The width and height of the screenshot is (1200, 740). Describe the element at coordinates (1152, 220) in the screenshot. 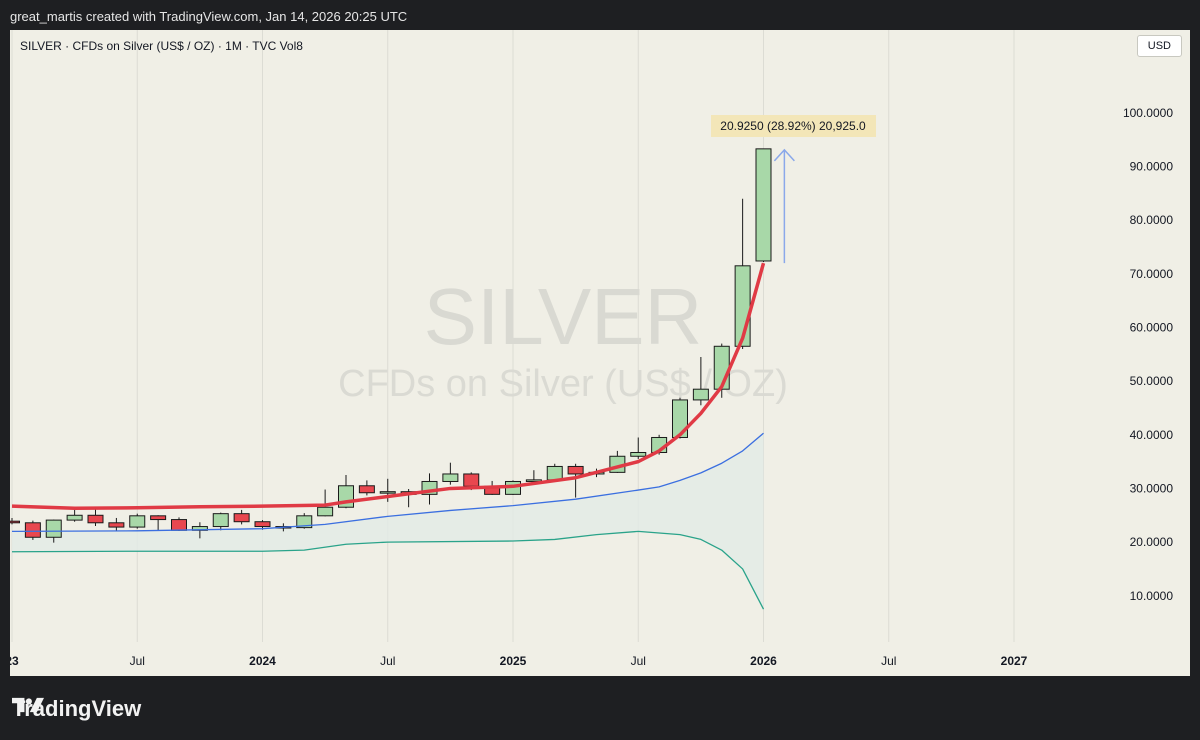

I see `y-tick-label: 80.0000` at that location.